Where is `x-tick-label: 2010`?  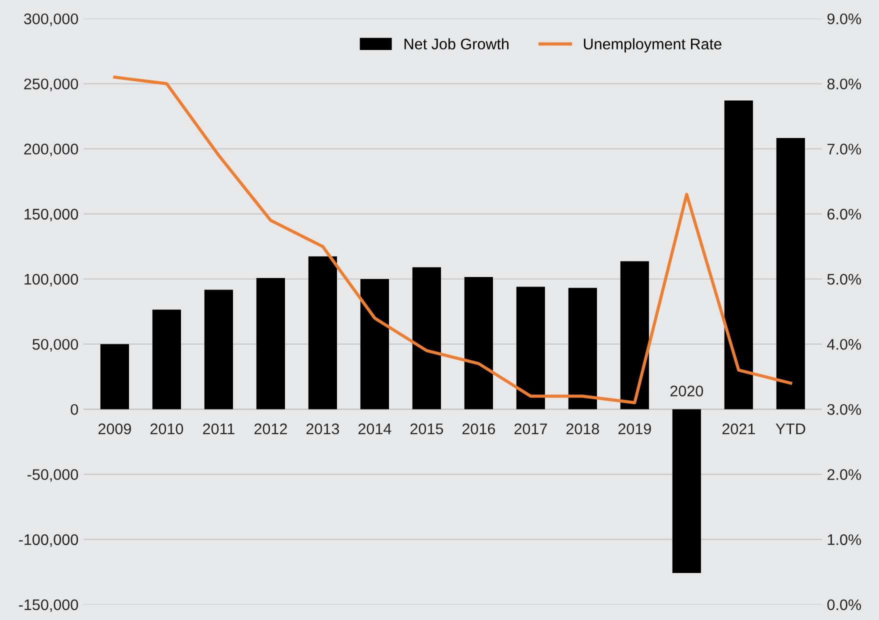 x-tick-label: 2010 is located at coordinates (167, 428).